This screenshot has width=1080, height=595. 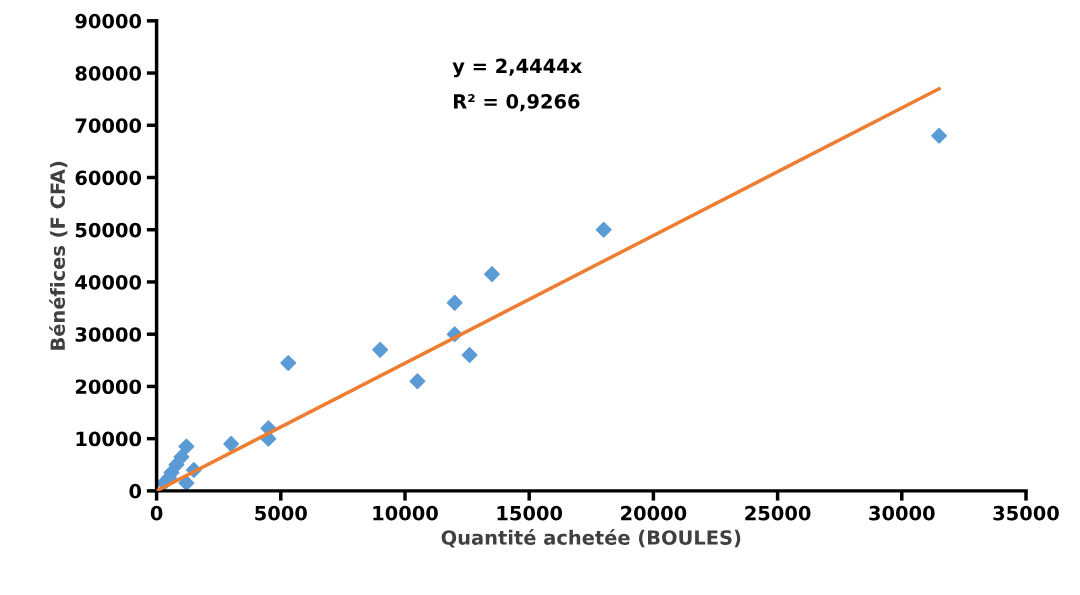 What do you see at coordinates (108, 125) in the screenshot?
I see `y-tick-label: 70000` at bounding box center [108, 125].